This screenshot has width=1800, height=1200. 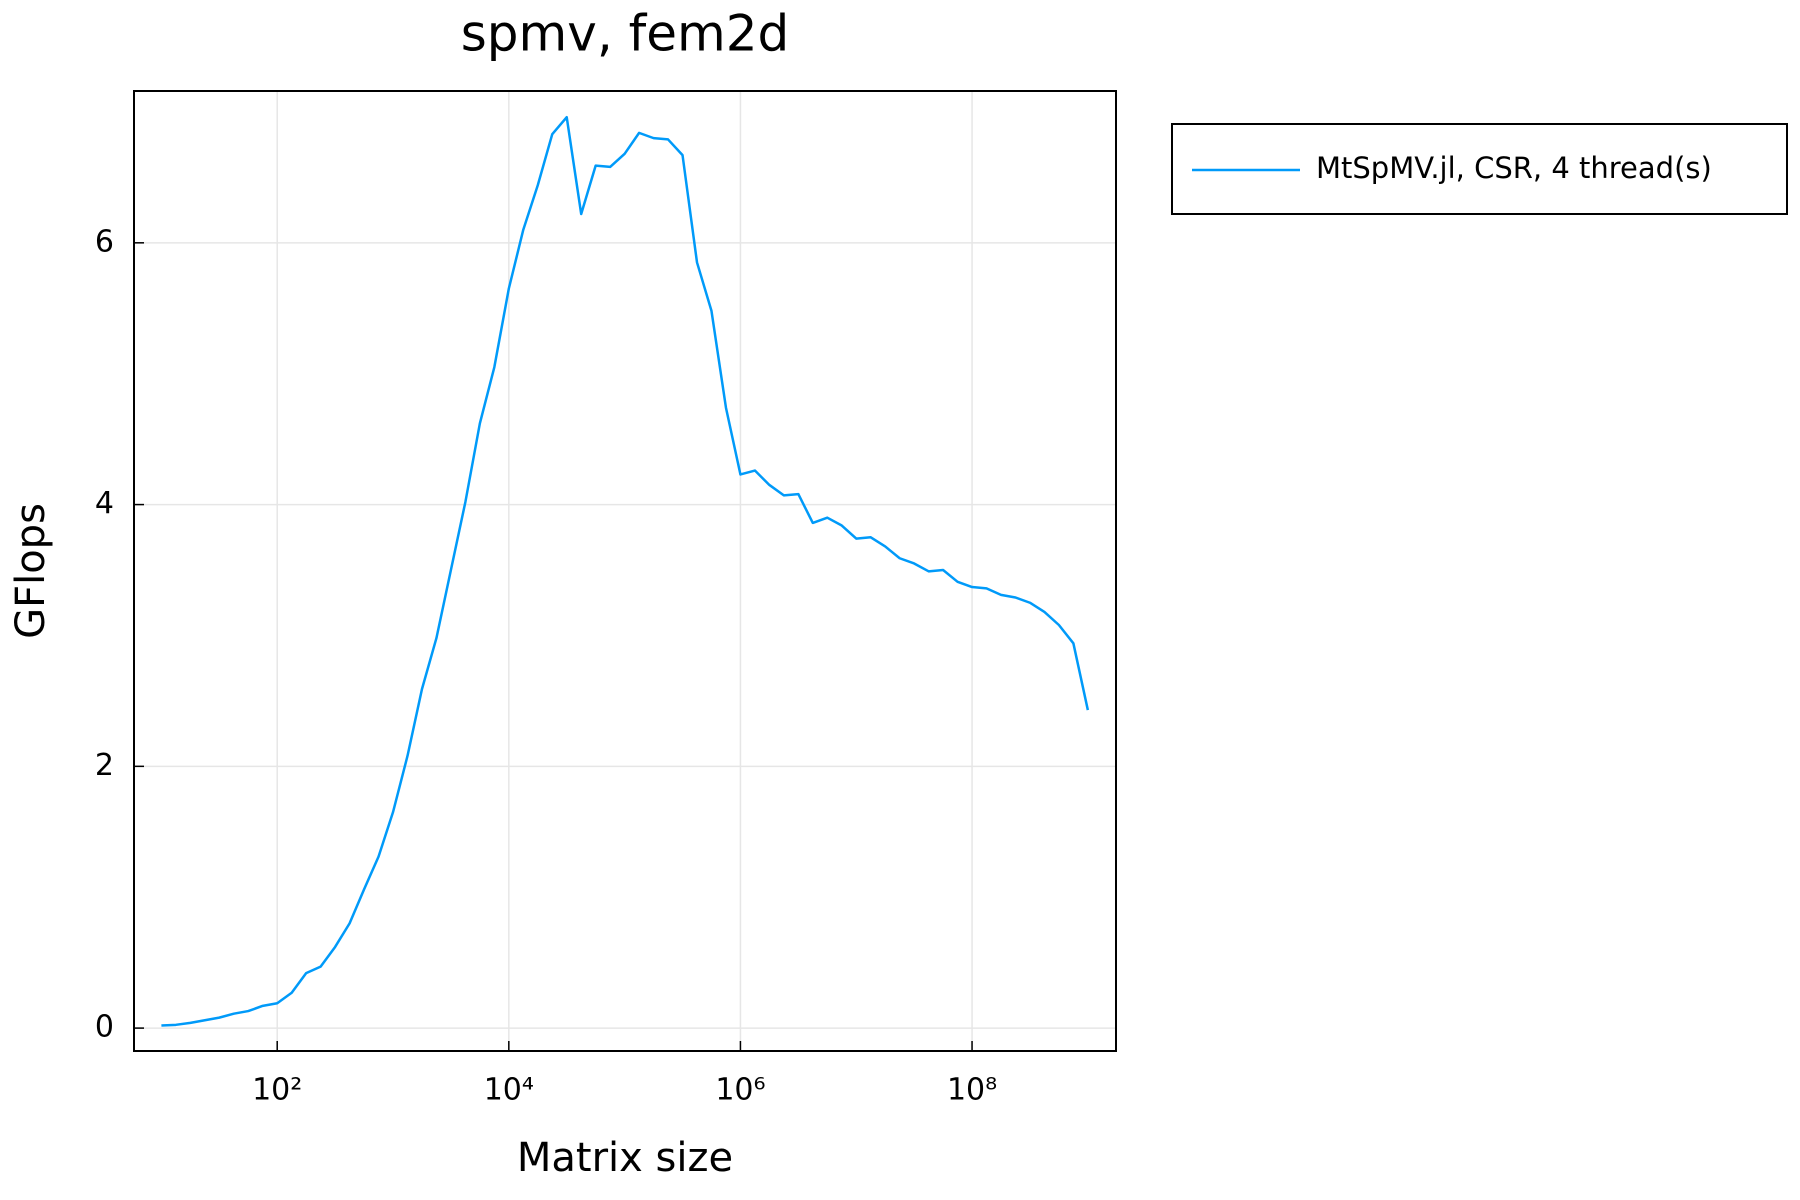 I want to click on y-axis-label: GFlops, so click(x=31, y=571).